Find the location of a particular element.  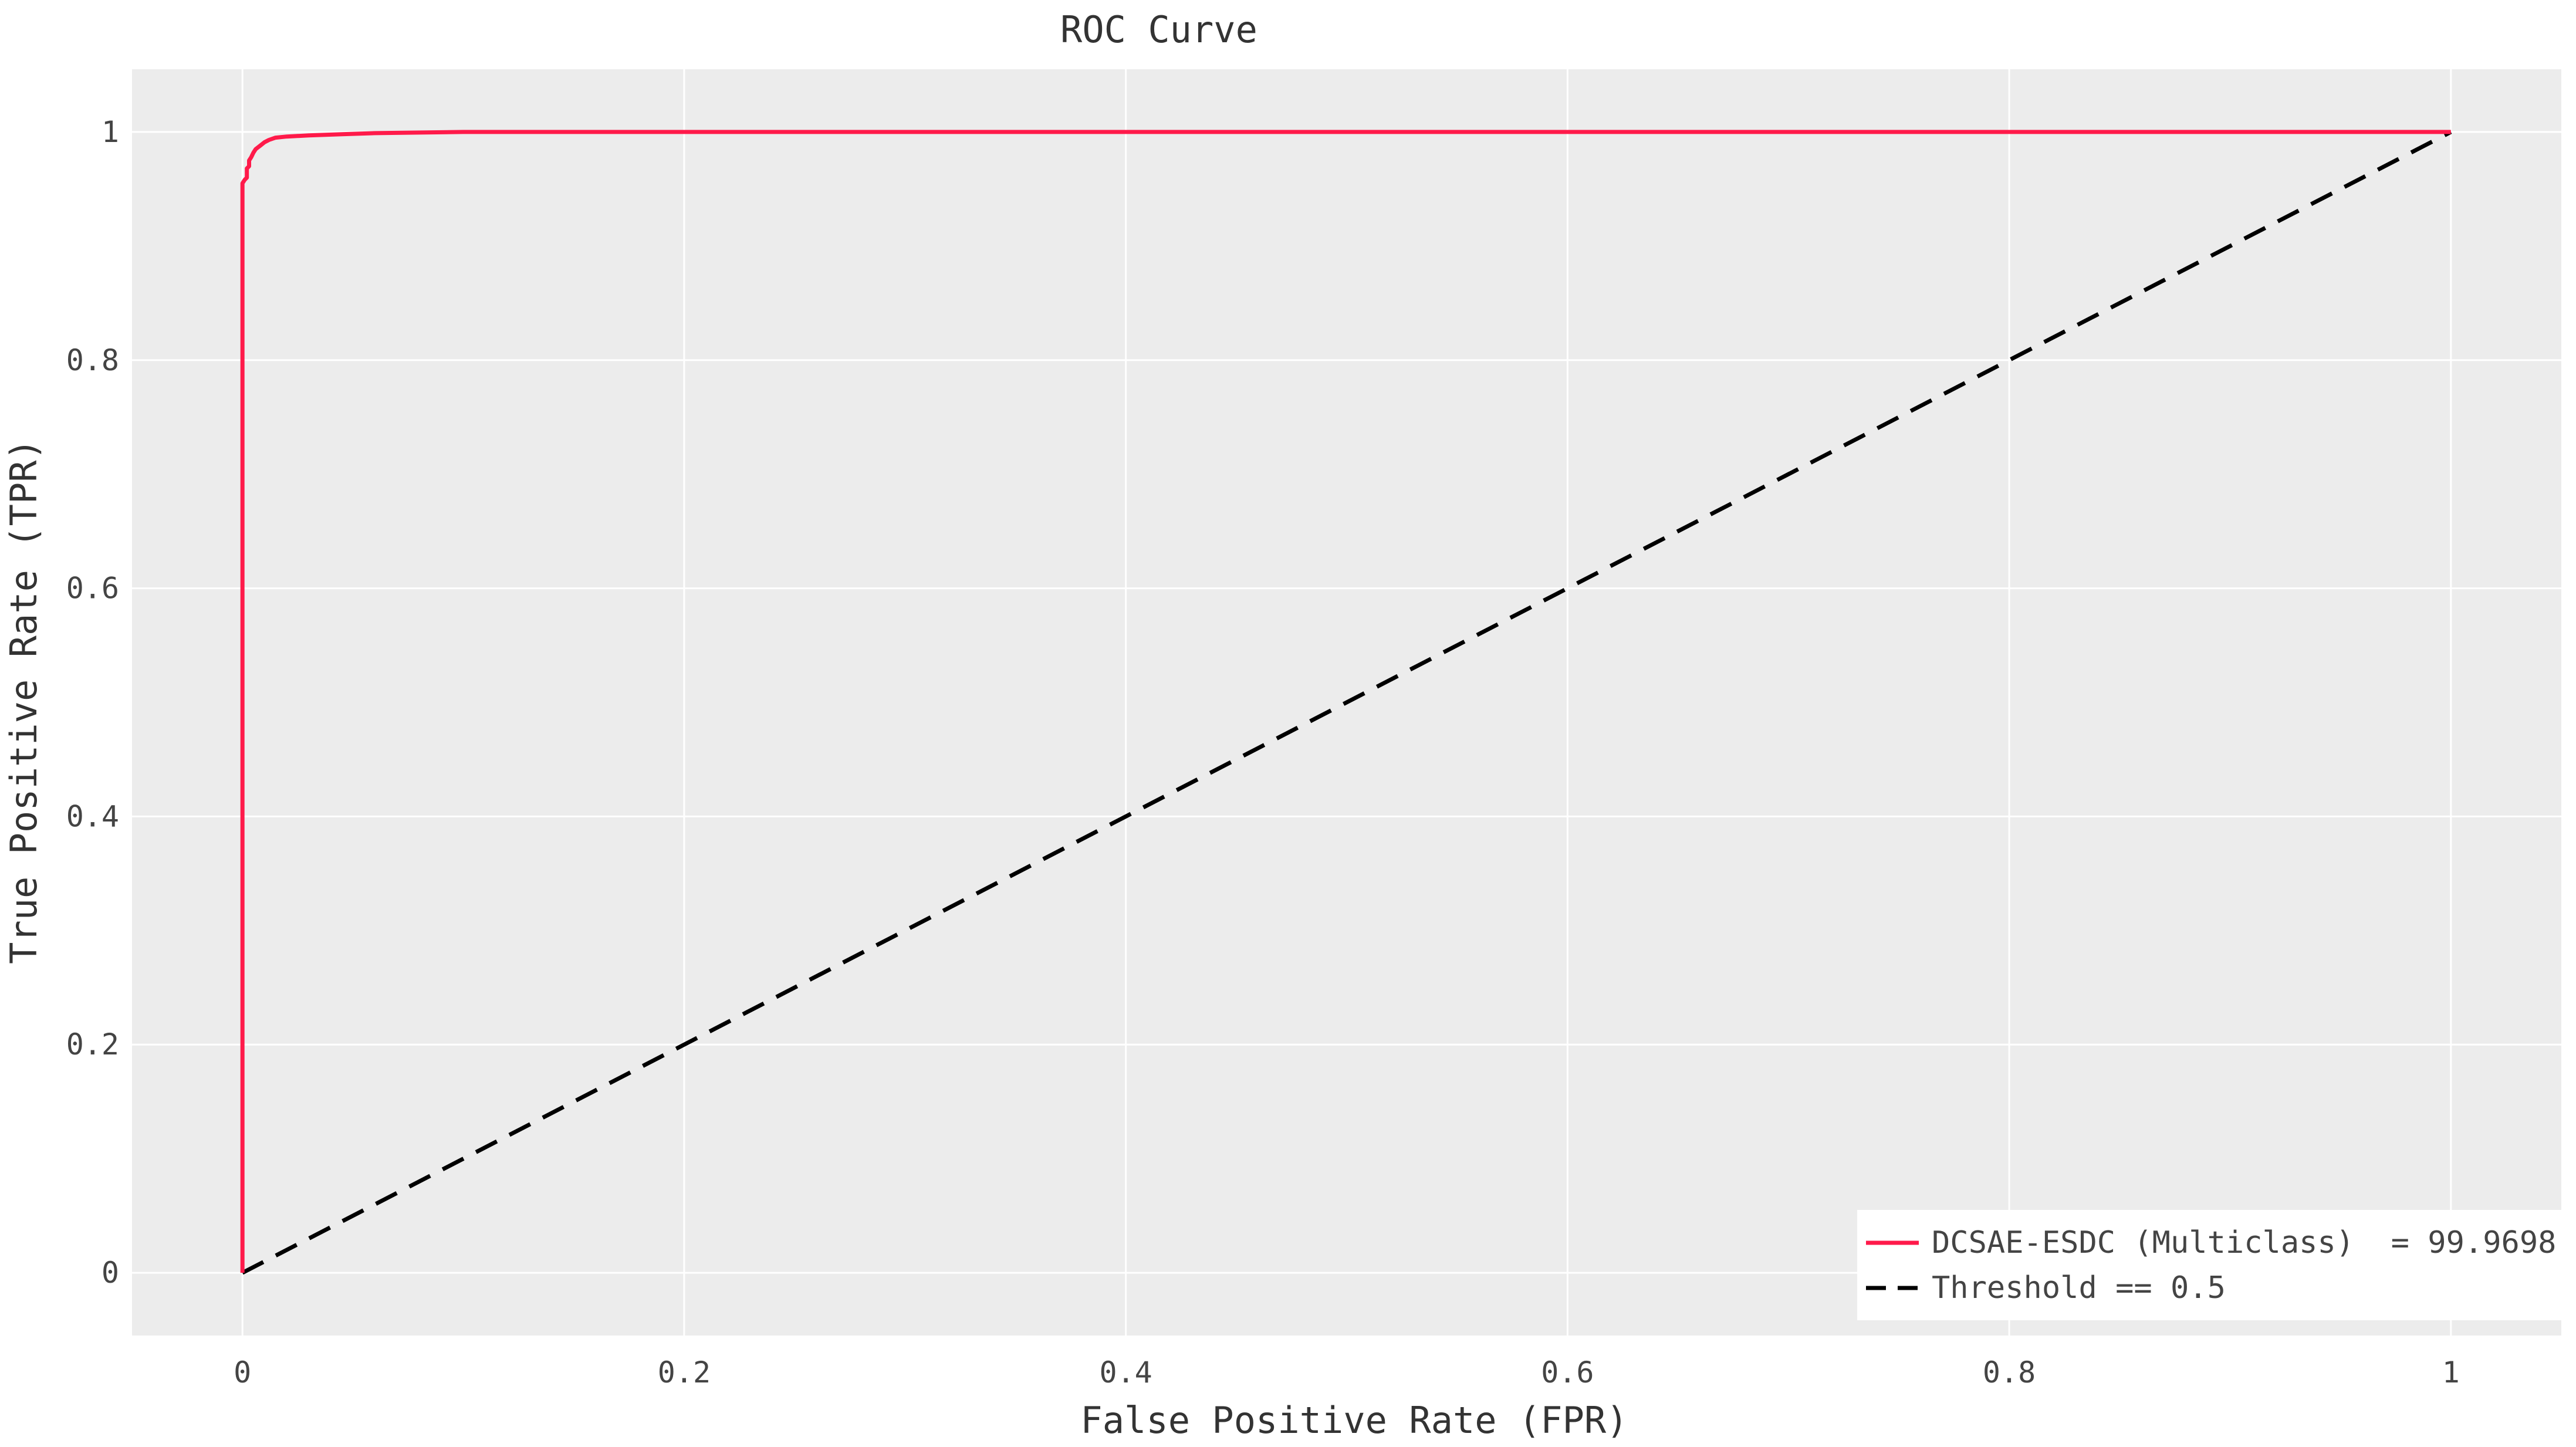

y-tick-label: 0.4 is located at coordinates (92, 816).